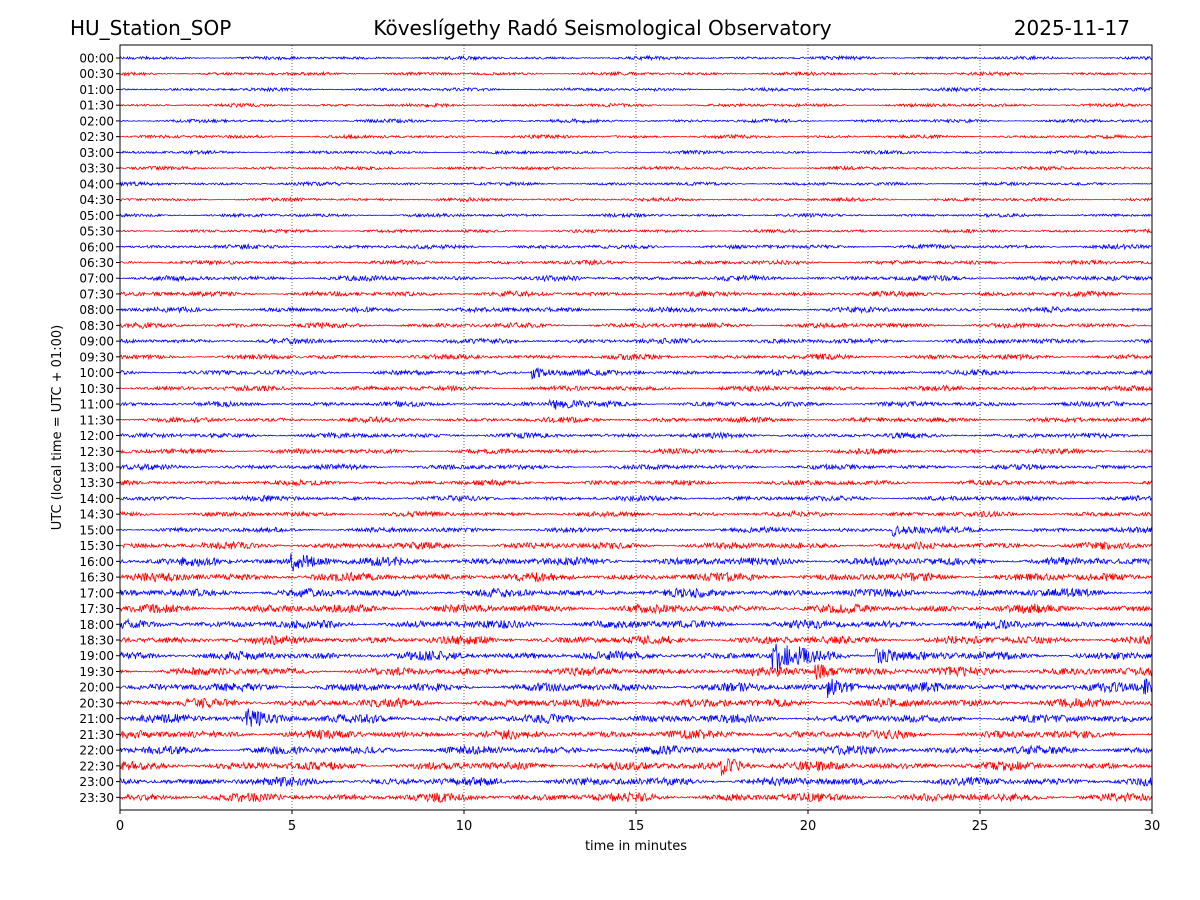  I want to click on y-tick-label: 09:00, so click(96, 342).